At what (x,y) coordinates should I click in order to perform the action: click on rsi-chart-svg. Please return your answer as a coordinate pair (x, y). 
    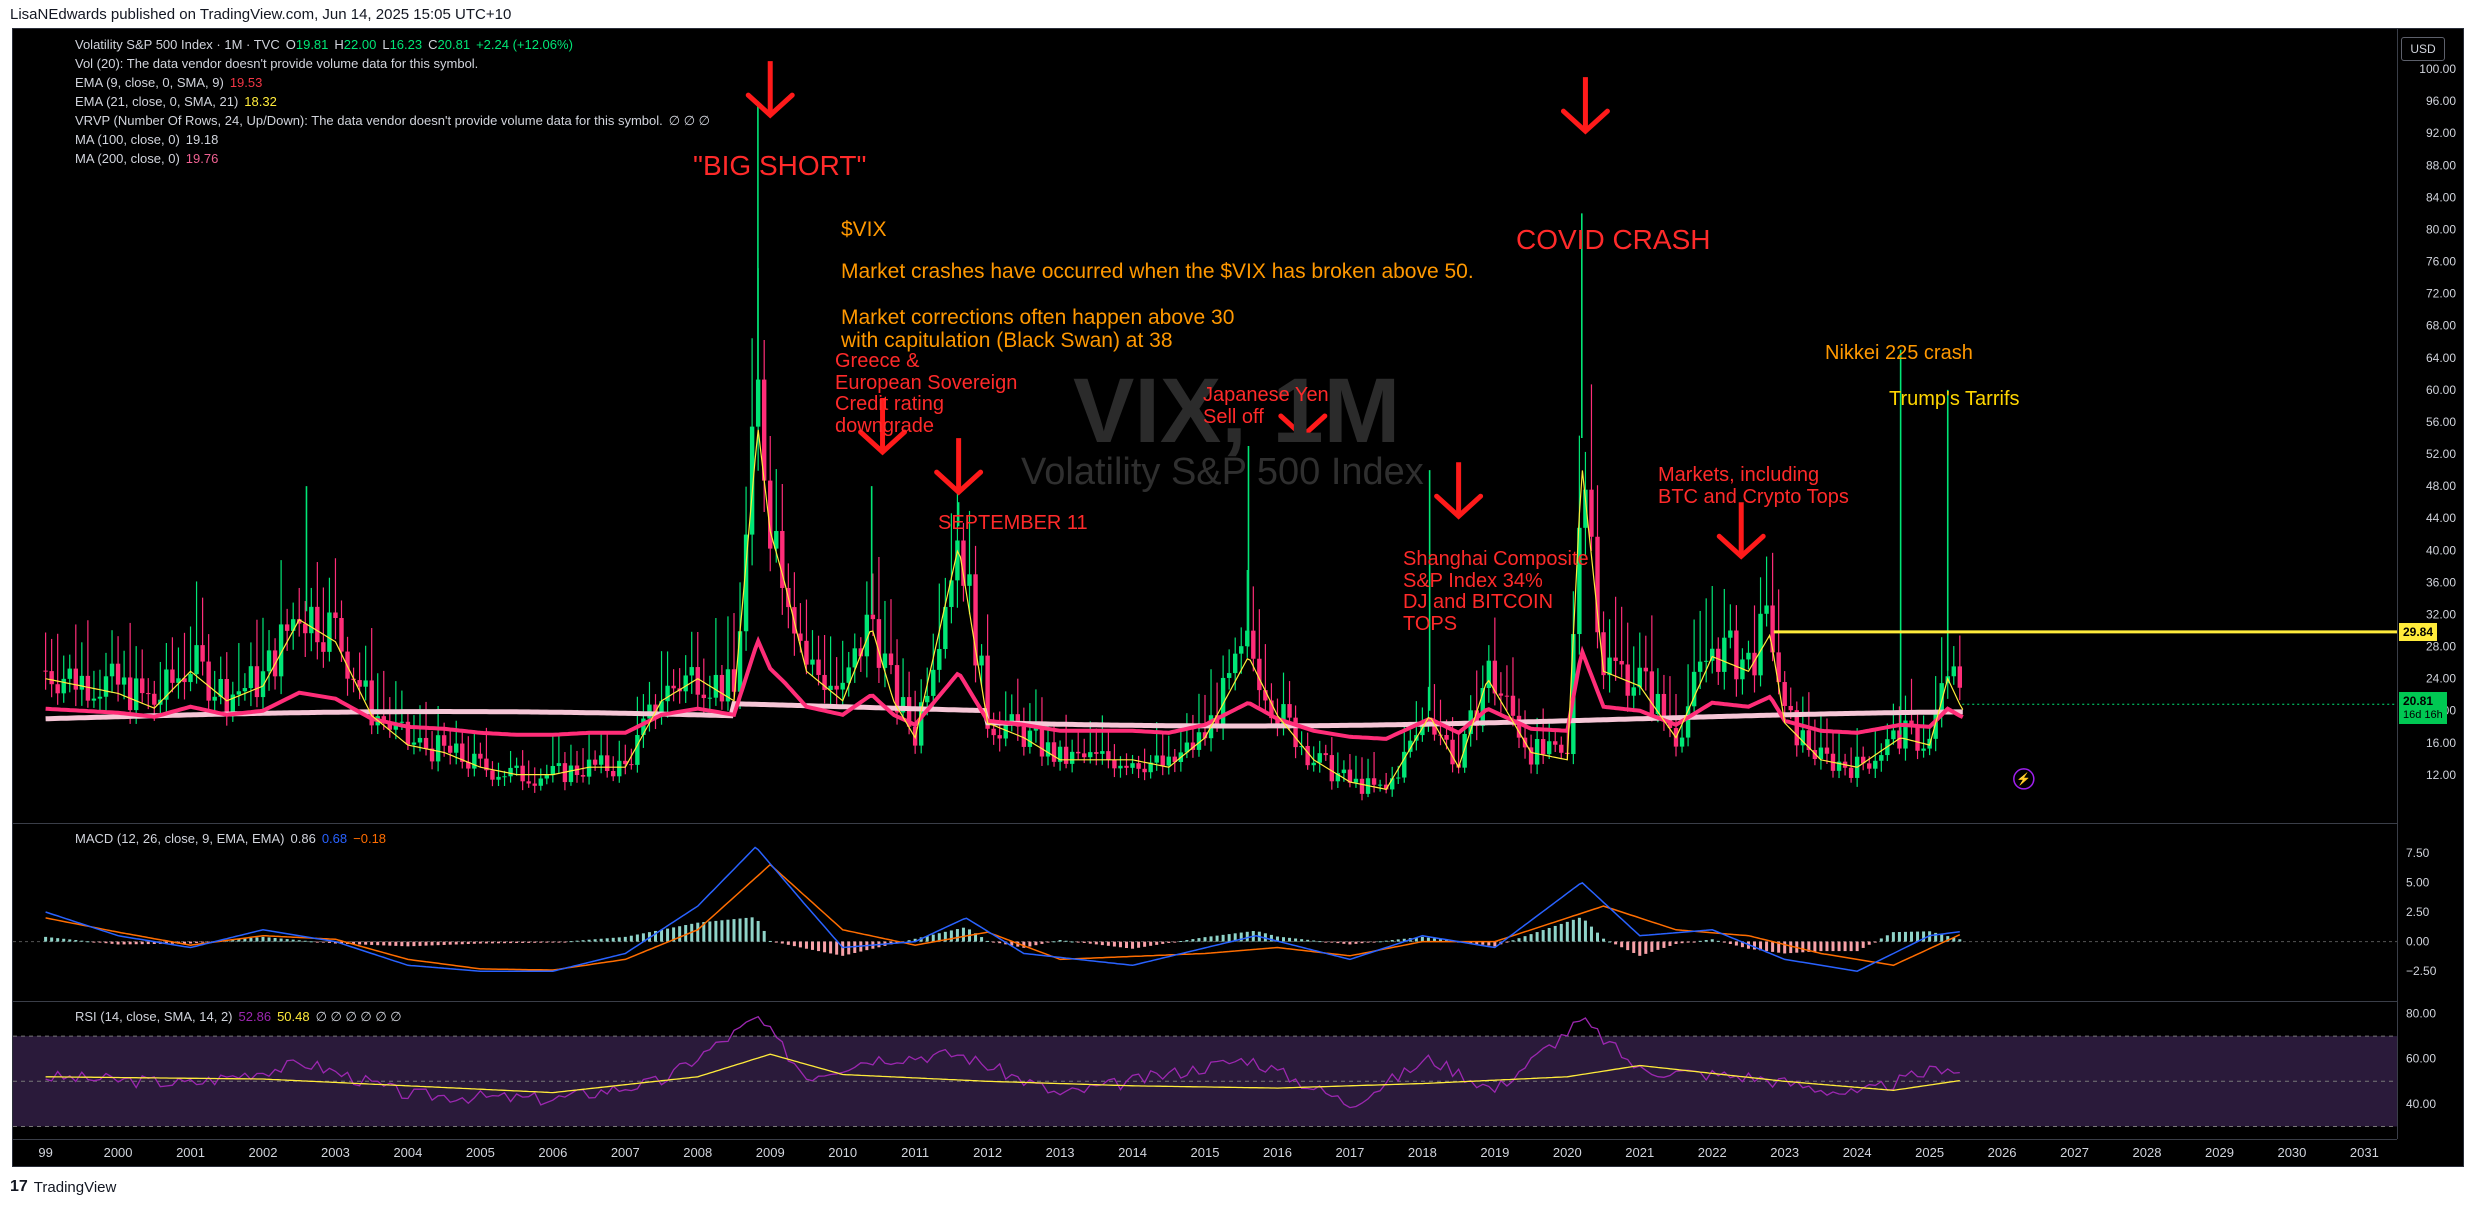
    Looking at the image, I should click on (1205, 1071).